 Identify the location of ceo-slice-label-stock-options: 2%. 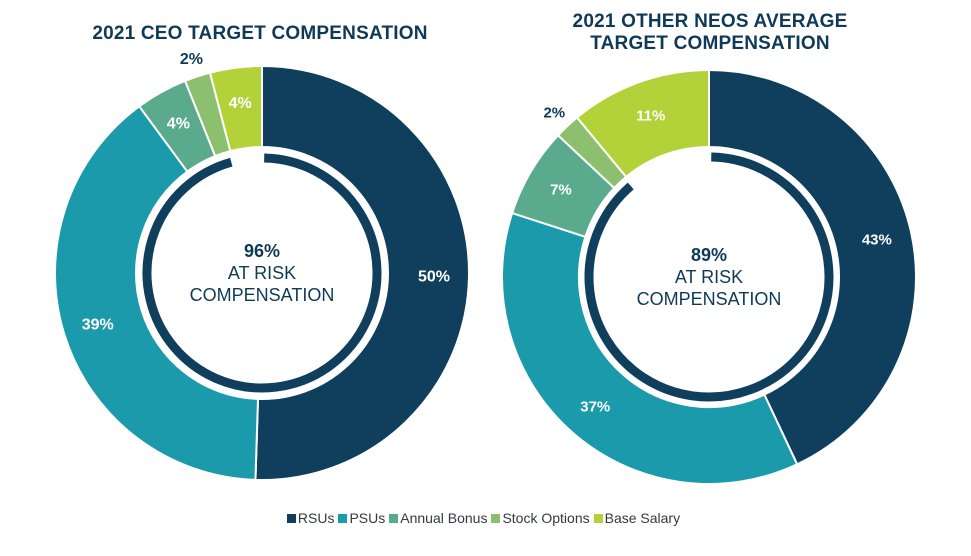
(191, 59).